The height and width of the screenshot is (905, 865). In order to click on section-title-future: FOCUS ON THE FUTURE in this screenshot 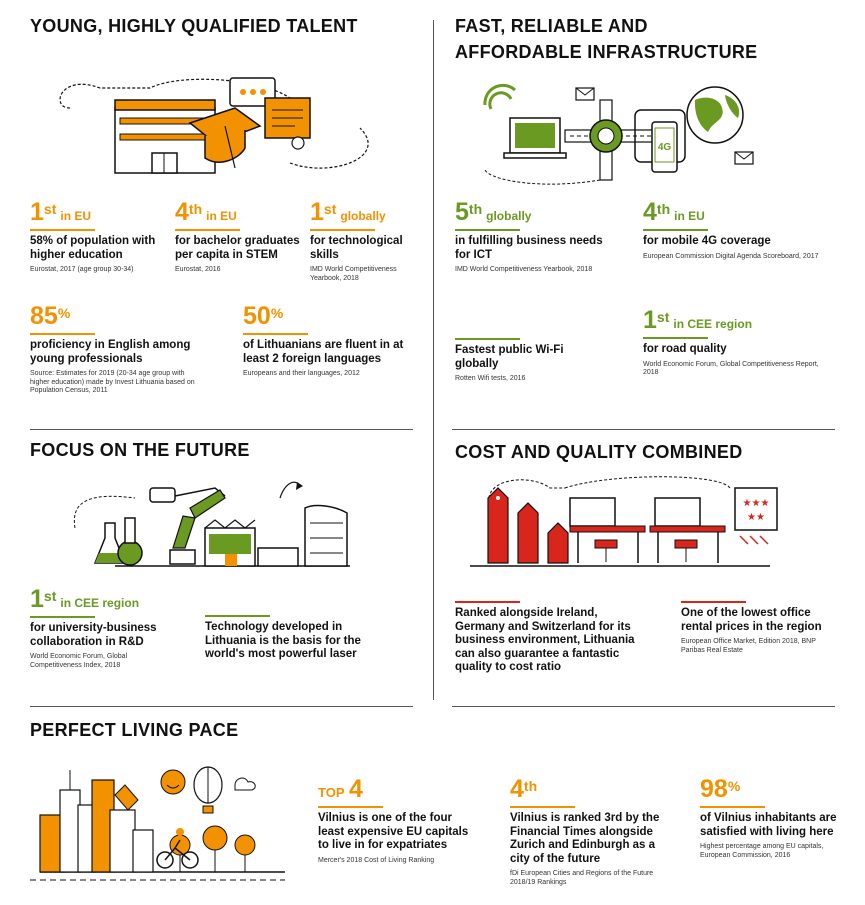, I will do `click(140, 450)`.